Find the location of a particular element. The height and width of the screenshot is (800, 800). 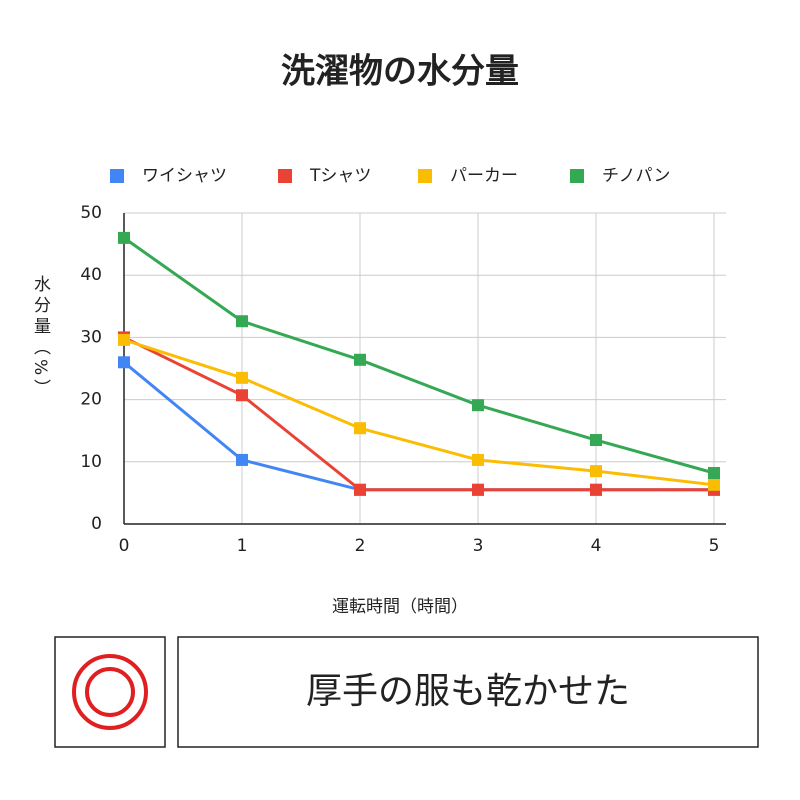

x-tick-label: 4 is located at coordinates (596, 546).